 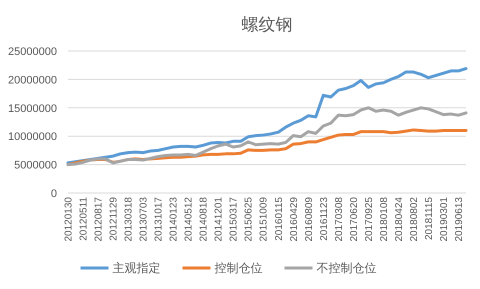 What do you see at coordinates (32, 108) in the screenshot?
I see `y-tick-label: 15000000` at bounding box center [32, 108].